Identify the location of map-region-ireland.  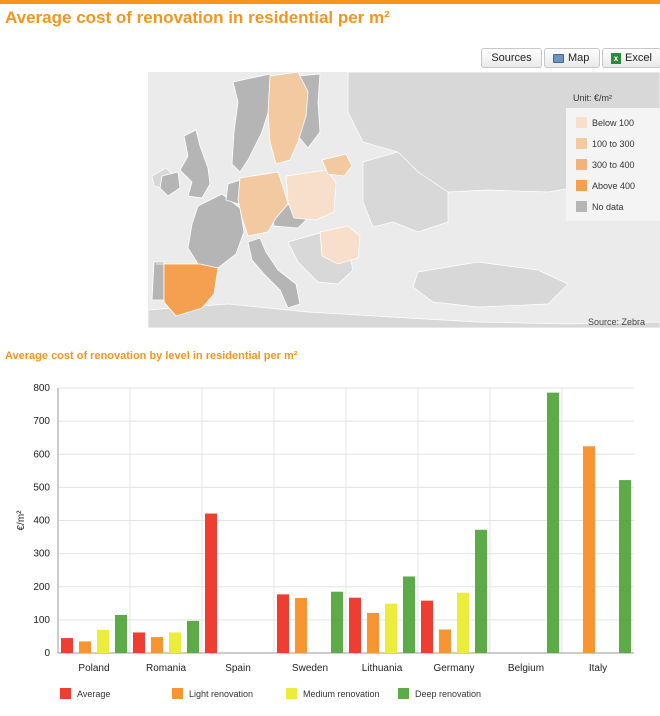
(170, 184).